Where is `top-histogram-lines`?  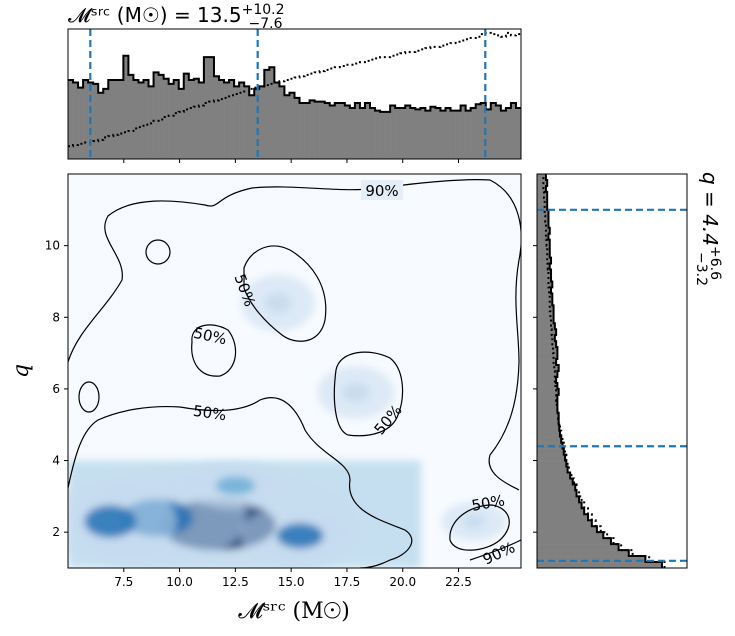 top-histogram-lines is located at coordinates (294, 94).